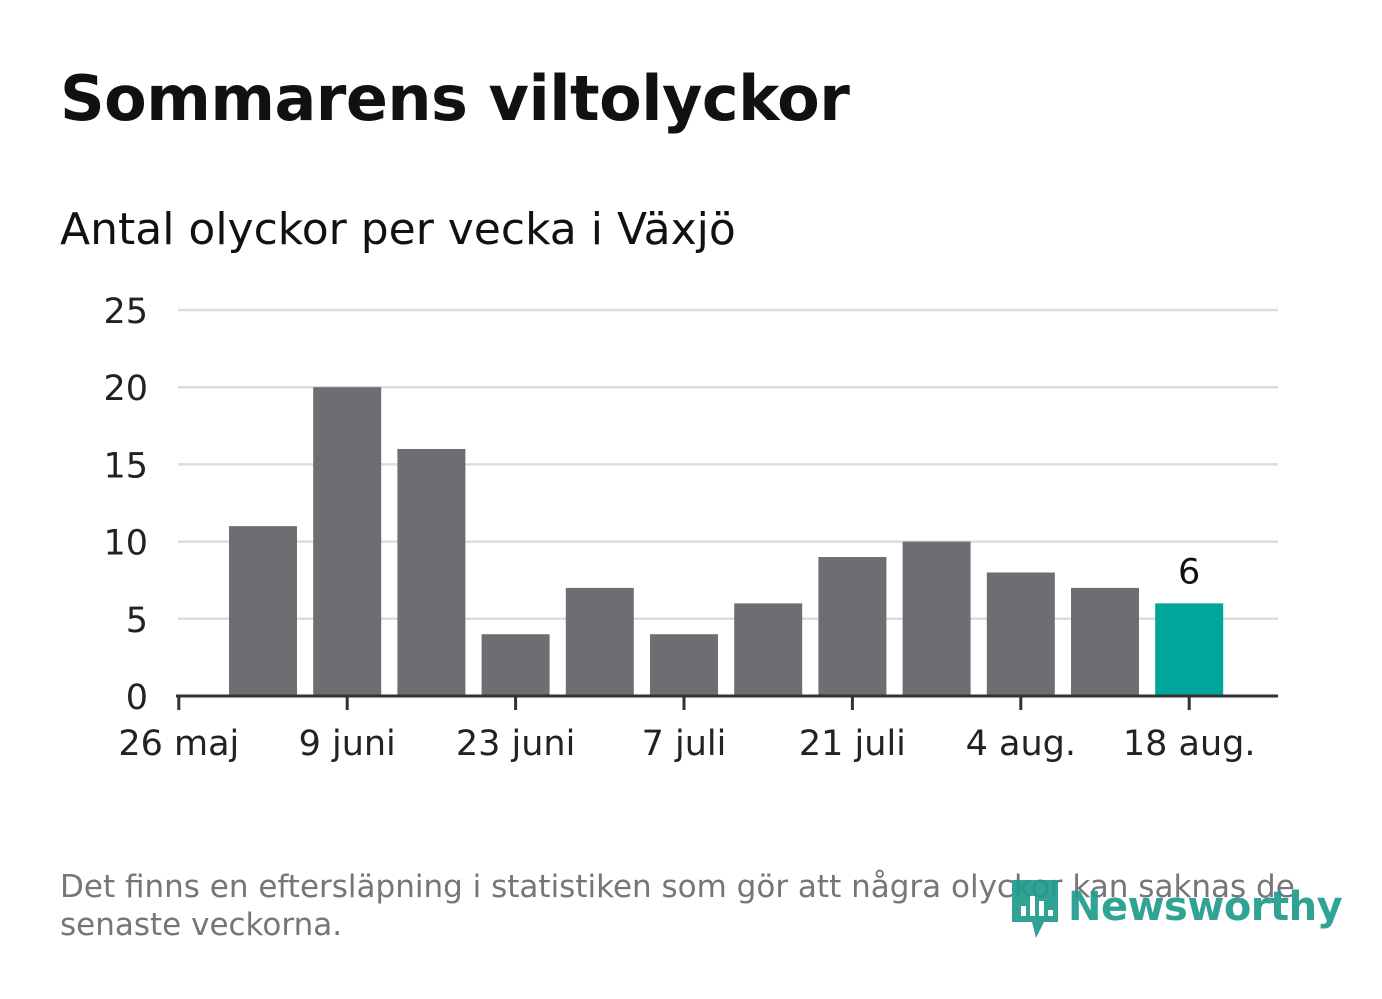  Describe the element at coordinates (515, 744) in the screenshot. I see `x-tick-label: 23 juni` at that location.